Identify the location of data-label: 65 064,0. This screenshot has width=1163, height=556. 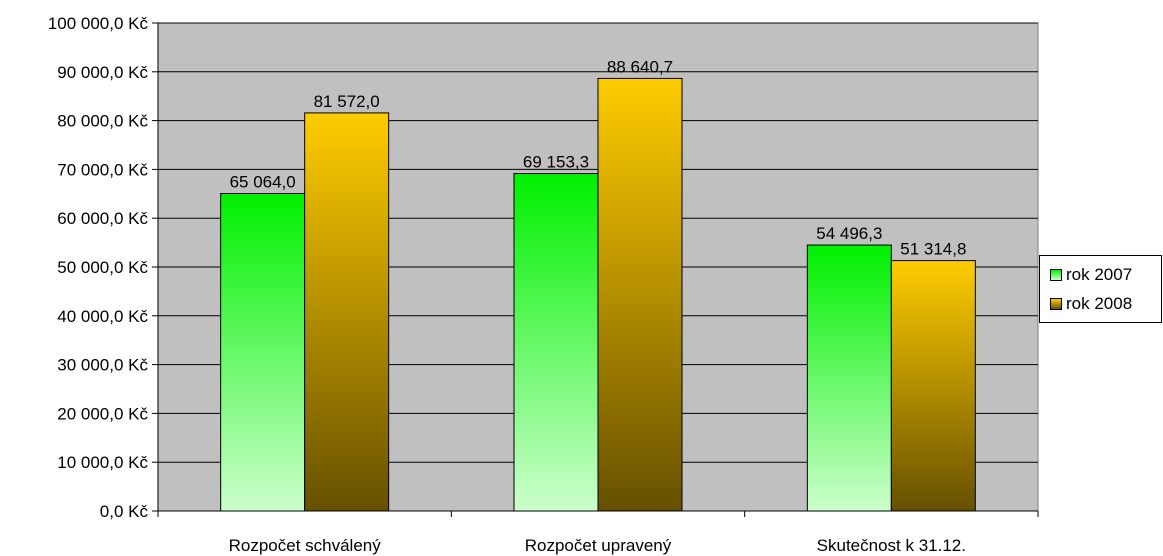
(263, 181).